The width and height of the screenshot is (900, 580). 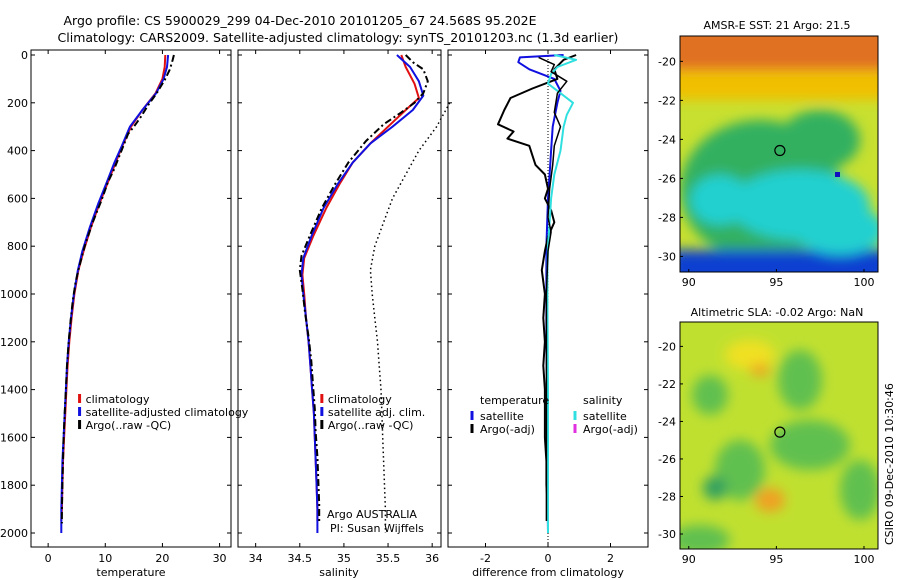 I want to click on temperature-xtick-label: 20, so click(x=162, y=558).